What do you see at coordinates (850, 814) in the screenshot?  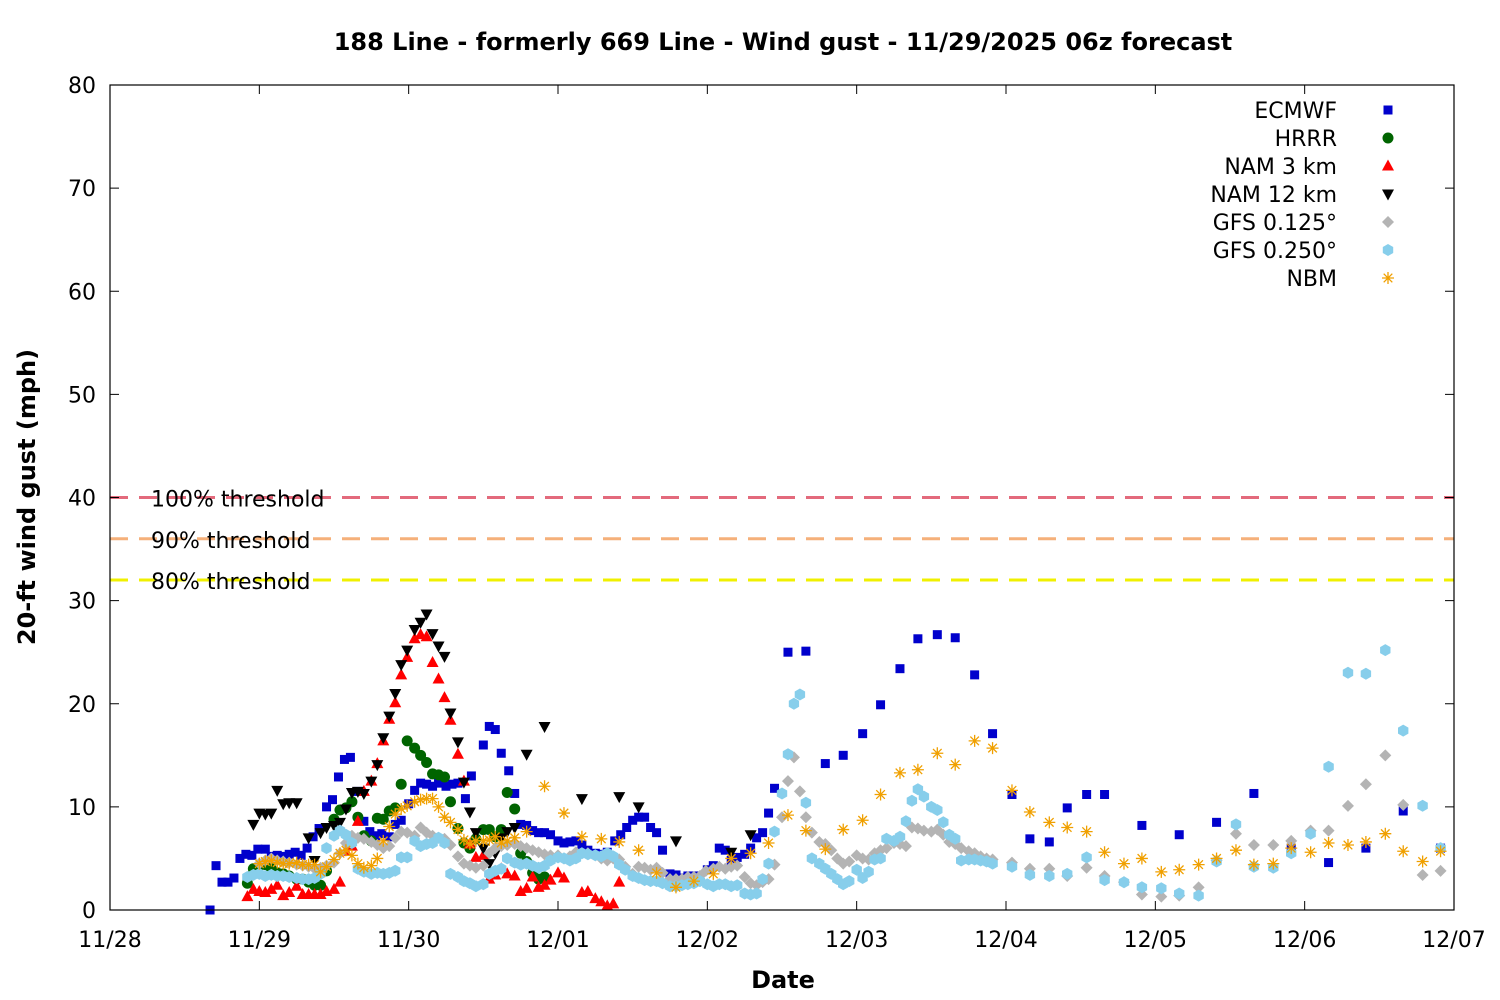 I see `series-nbm` at bounding box center [850, 814].